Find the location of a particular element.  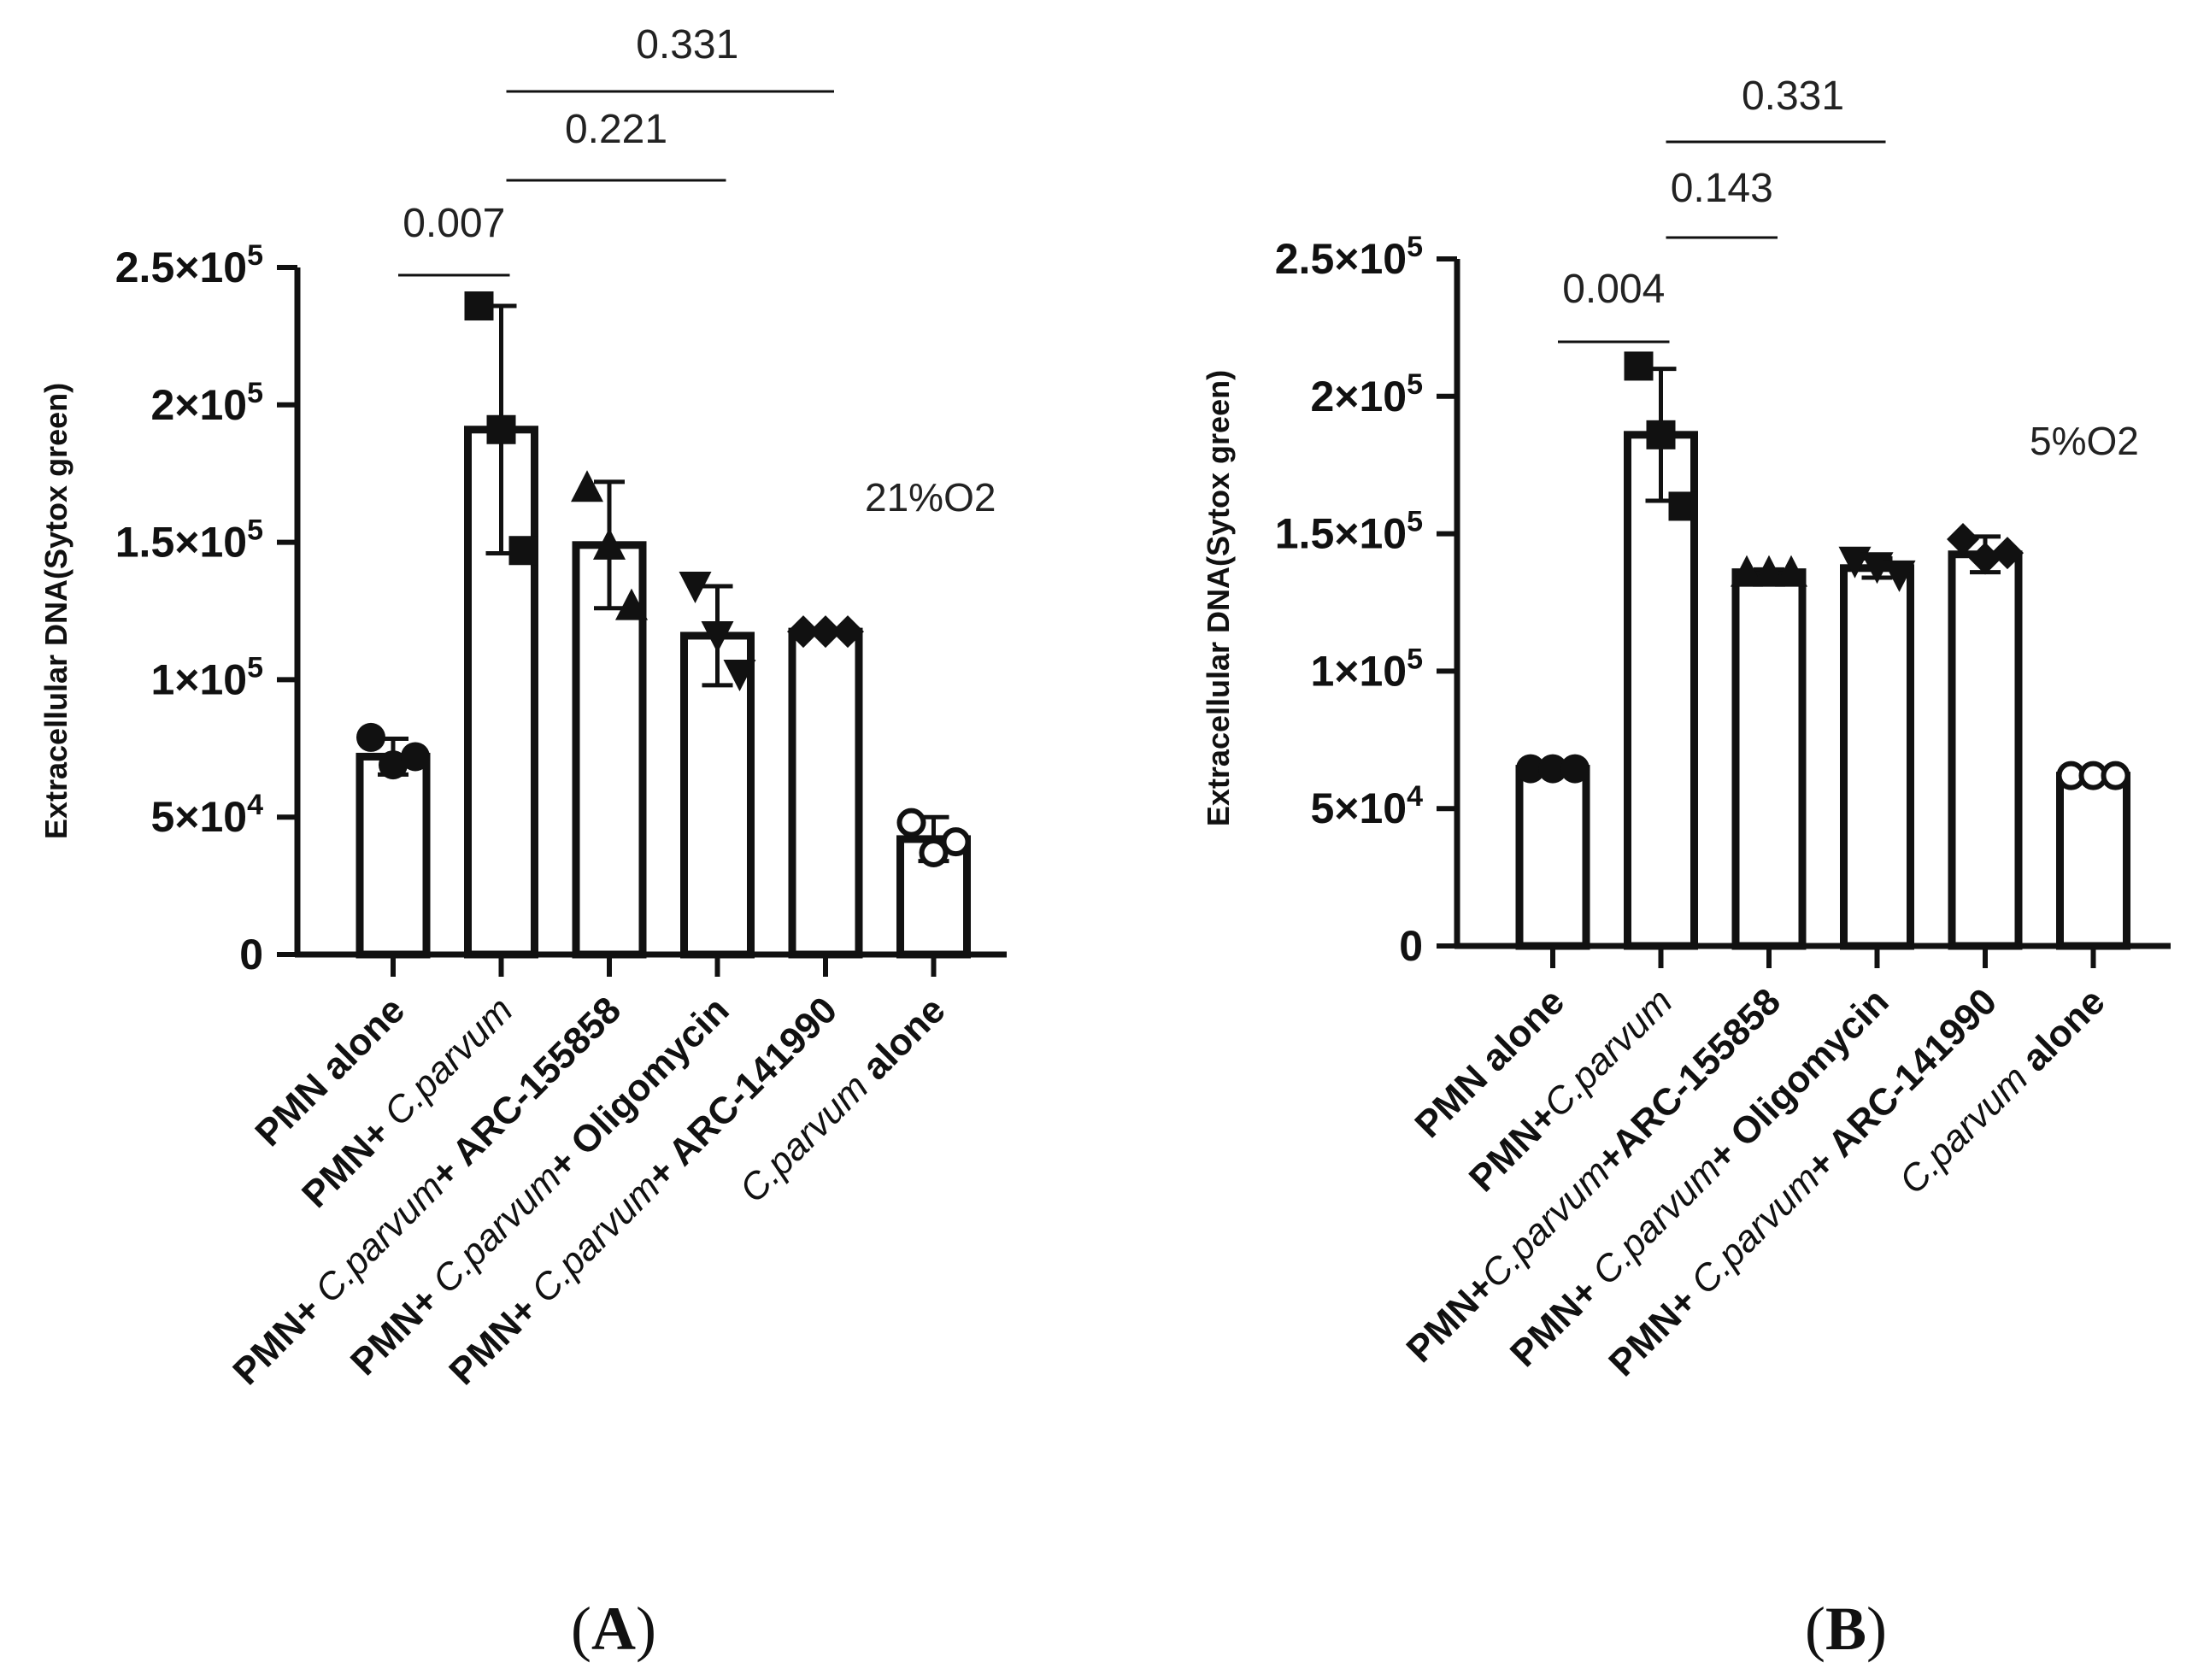

significance-bracket: 0.004 is located at coordinates (1614, 305).